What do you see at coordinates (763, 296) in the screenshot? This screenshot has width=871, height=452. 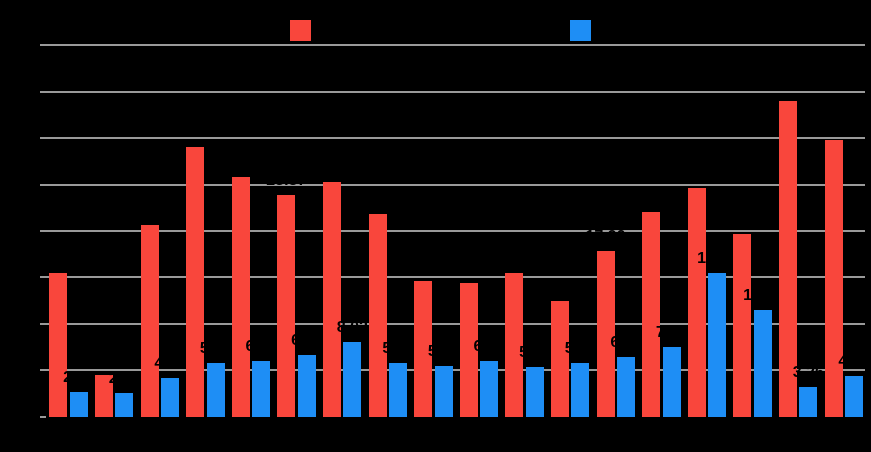 I see `blue-bar-annotation: 11.47` at bounding box center [763, 296].